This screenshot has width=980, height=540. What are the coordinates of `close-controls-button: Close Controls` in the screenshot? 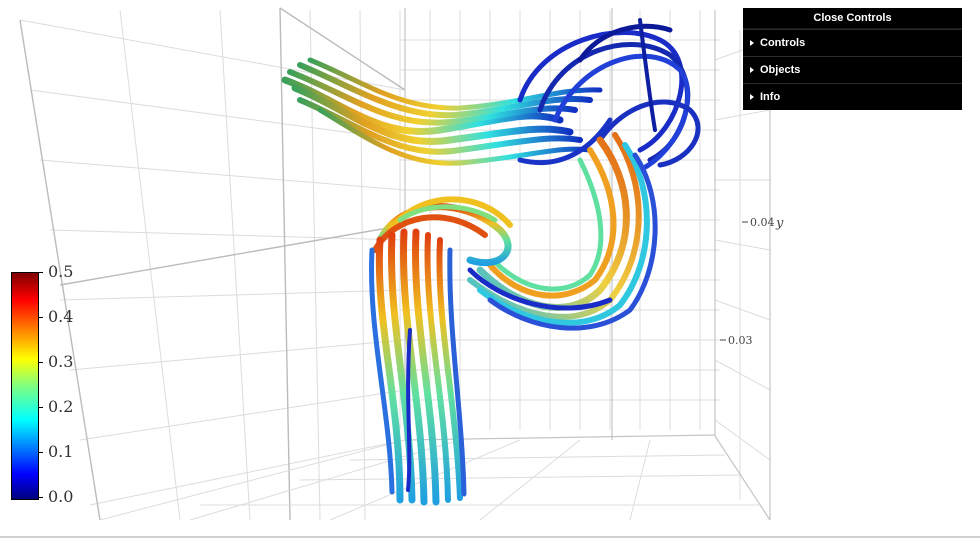 It's located at (852, 18).